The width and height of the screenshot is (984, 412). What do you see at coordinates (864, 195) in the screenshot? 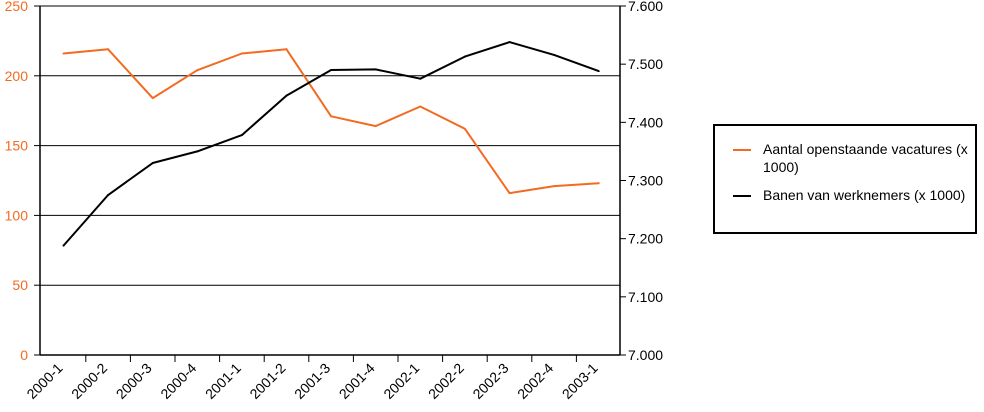
I see `legend-label-banen: Banen van werknemers (x 1000)` at bounding box center [864, 195].